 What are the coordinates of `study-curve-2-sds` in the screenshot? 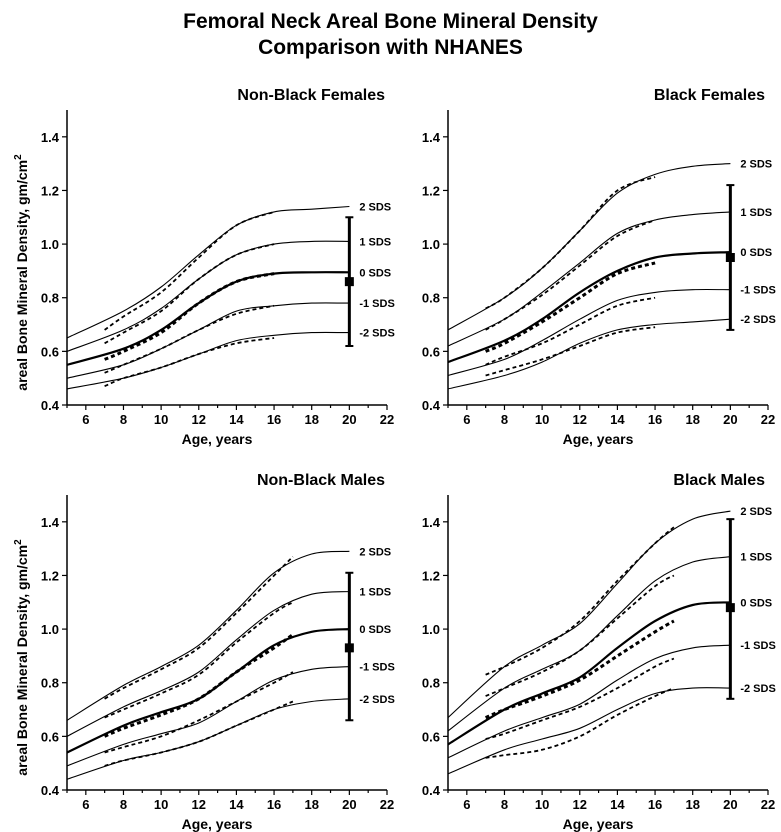 It's located at (580, 601).